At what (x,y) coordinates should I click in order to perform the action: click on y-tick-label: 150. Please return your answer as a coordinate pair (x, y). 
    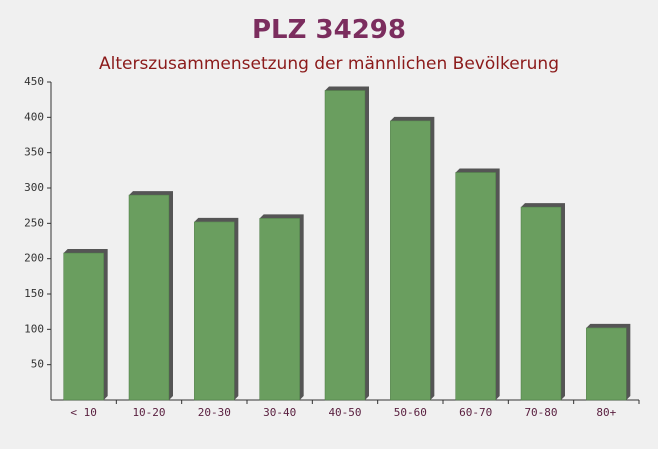
    Looking at the image, I should click on (34, 293).